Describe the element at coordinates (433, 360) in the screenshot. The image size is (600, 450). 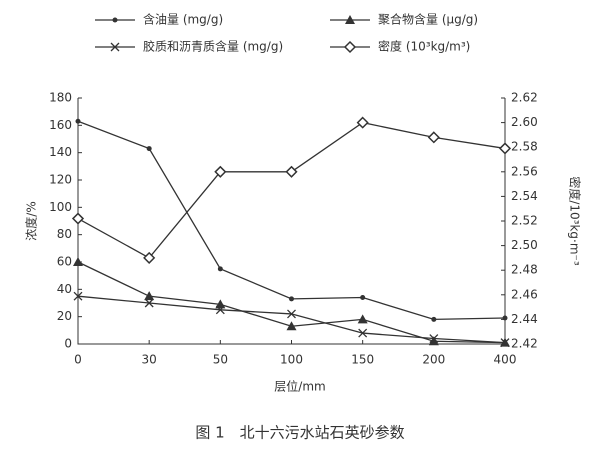
I see `x-tick-label: 200` at that location.